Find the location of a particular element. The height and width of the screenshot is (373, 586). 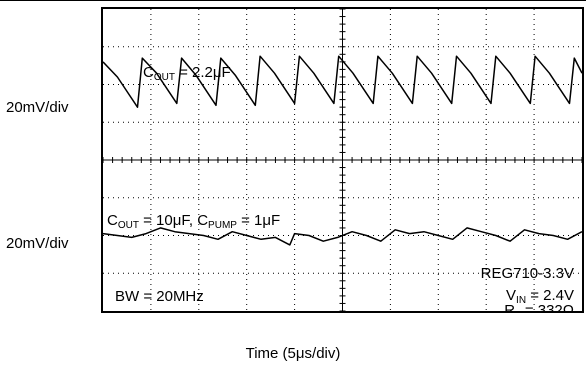

rl-label: RL = 332Ω is located at coordinates (539, 307).